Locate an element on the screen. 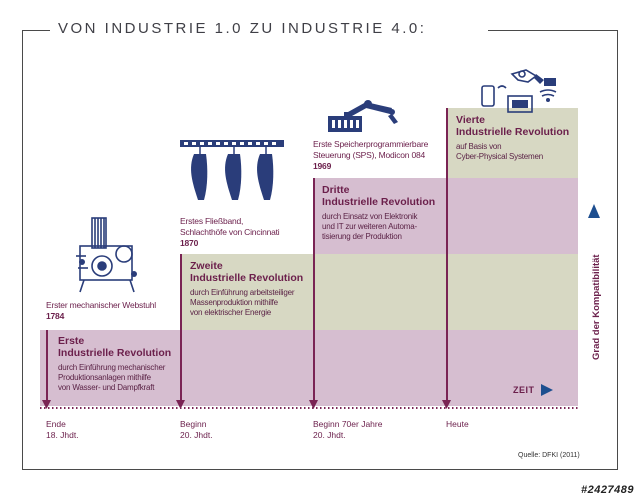 The height and width of the screenshot is (498, 640). frame-bottom is located at coordinates (320, 469).